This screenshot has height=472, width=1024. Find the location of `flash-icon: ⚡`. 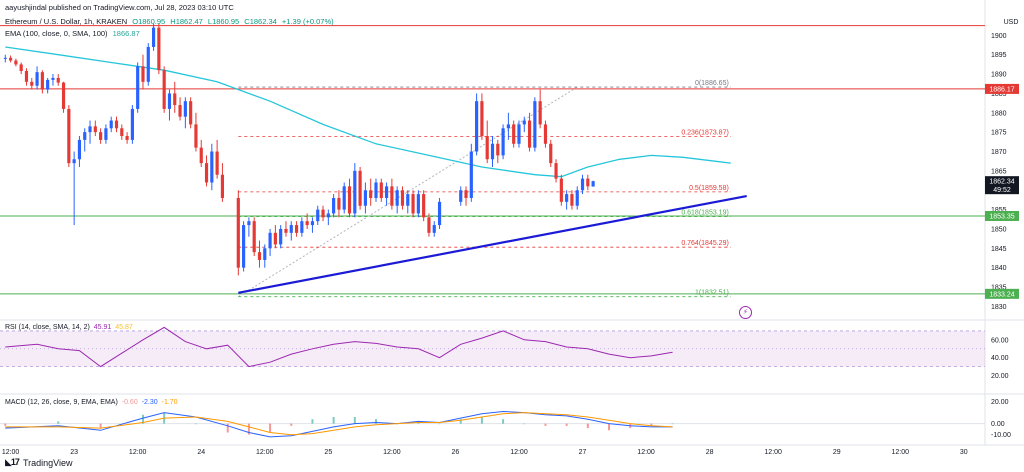

flash-icon: ⚡ is located at coordinates (745, 312).